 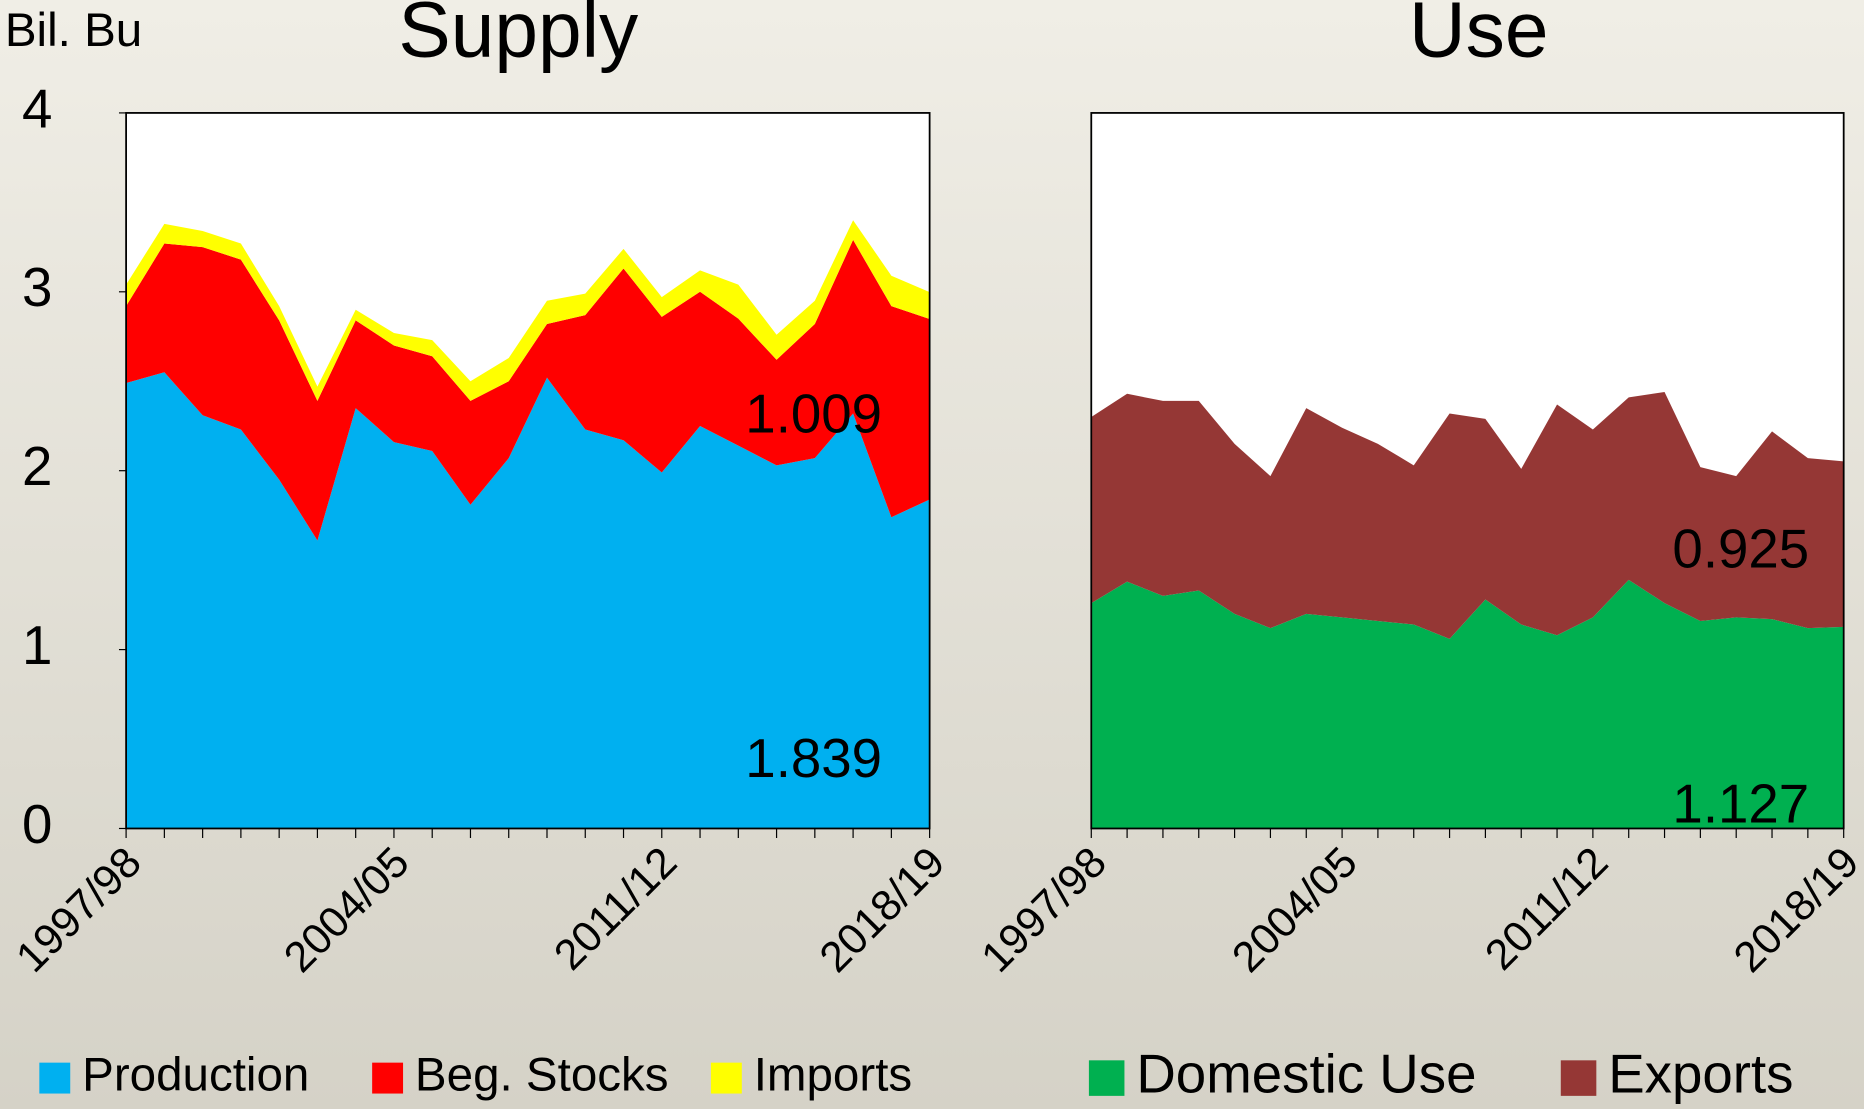 I want to click on data-label: 0.925, so click(x=1740, y=549).